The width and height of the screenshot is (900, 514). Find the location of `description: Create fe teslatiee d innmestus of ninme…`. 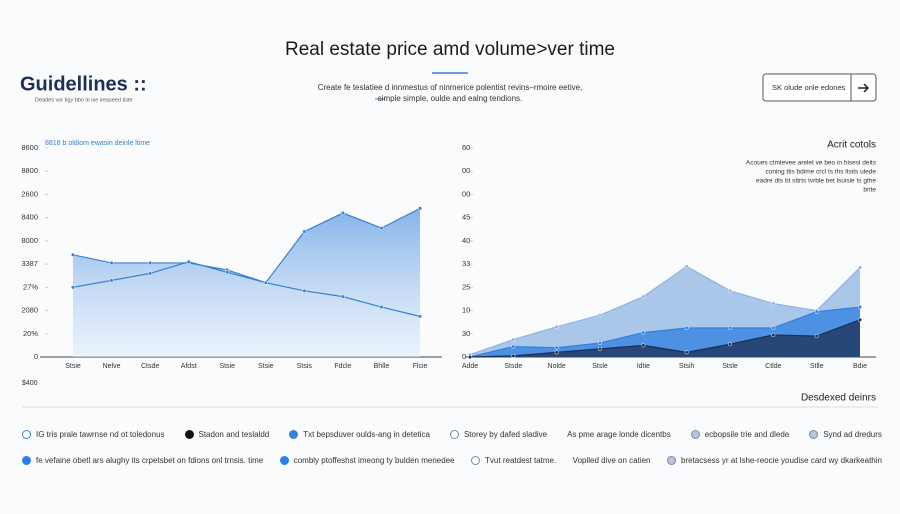

description: Create fe teslatiee d innmestus of ninme… is located at coordinates (450, 87).